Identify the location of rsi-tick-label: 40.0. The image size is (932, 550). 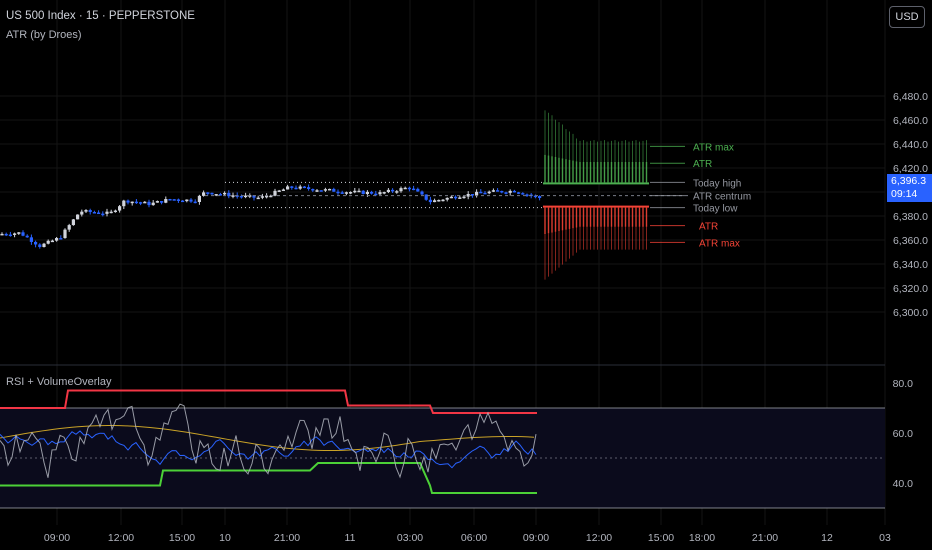
(903, 484).